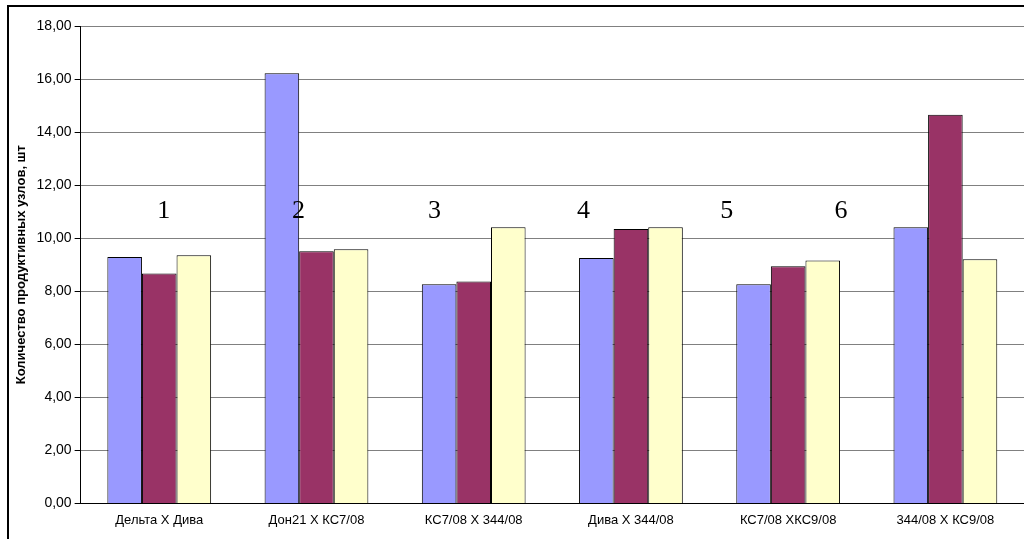 The height and width of the screenshot is (539, 1024). What do you see at coordinates (727, 210) in the screenshot?
I see `annotation: 5` at bounding box center [727, 210].